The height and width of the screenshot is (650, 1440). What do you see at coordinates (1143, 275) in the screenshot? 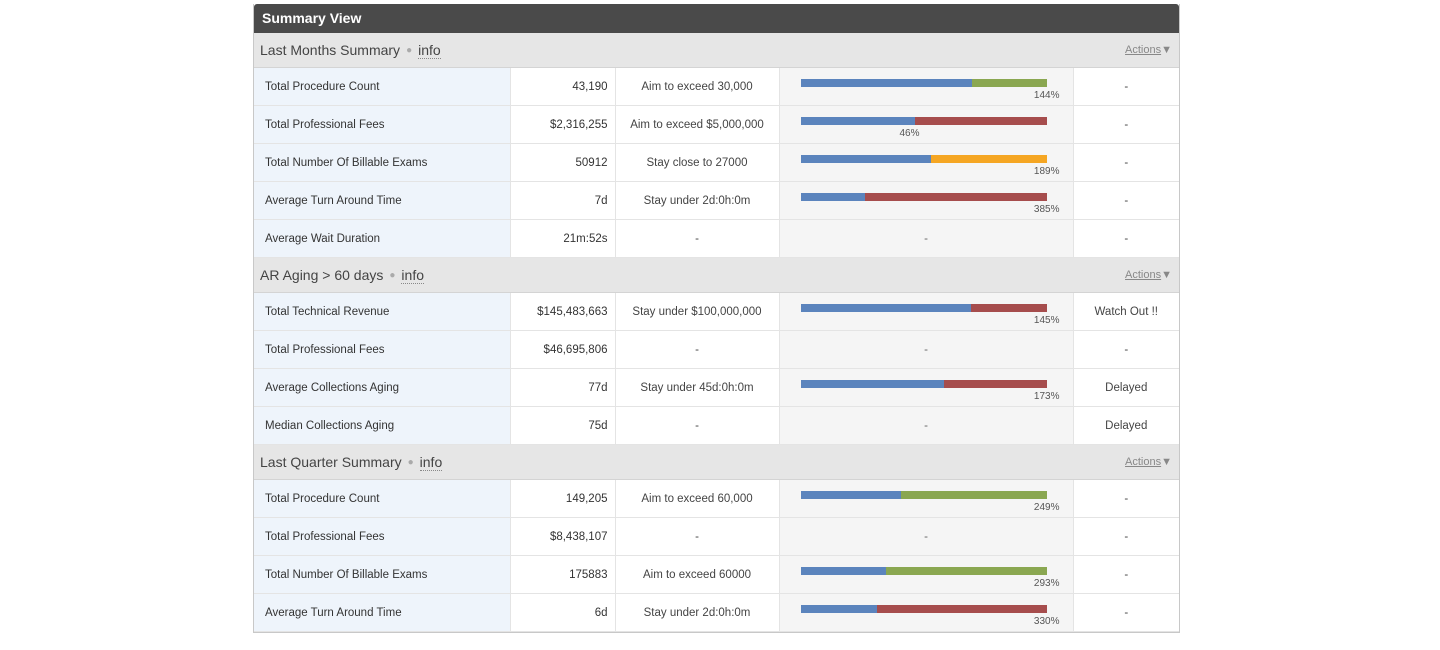
I see `actions-label: Actions` at bounding box center [1143, 275].